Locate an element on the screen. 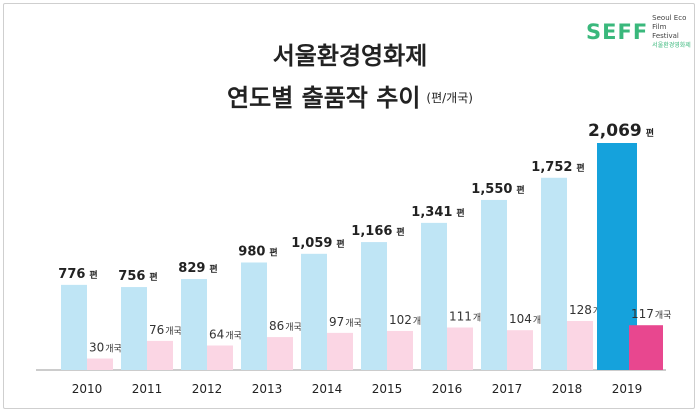 The width and height of the screenshot is (700, 414). chart-subtitle: 연도별 출품작 추이 (편/개국) is located at coordinates (350, 95).